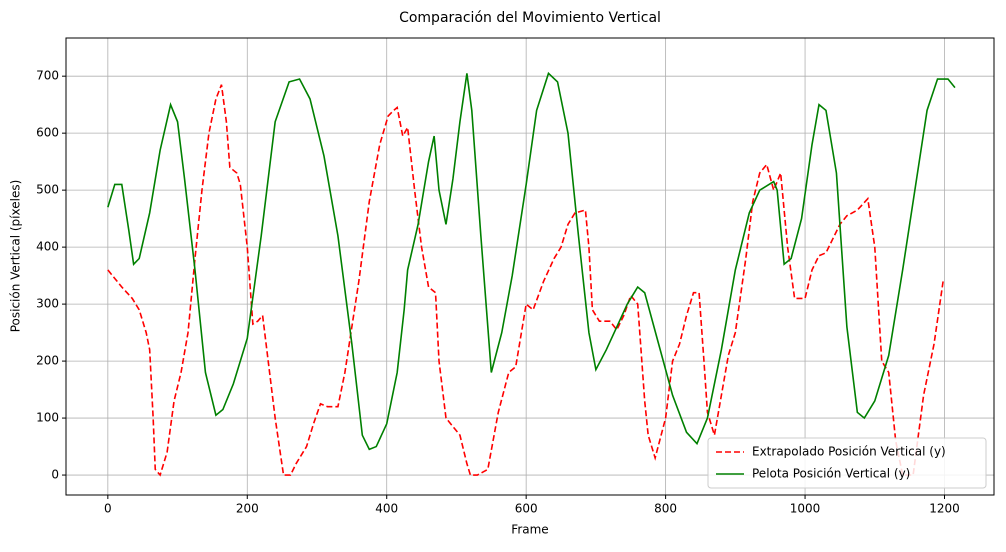  Describe the element at coordinates (108, 509) in the screenshot. I see `x-tick-label: 0` at that location.